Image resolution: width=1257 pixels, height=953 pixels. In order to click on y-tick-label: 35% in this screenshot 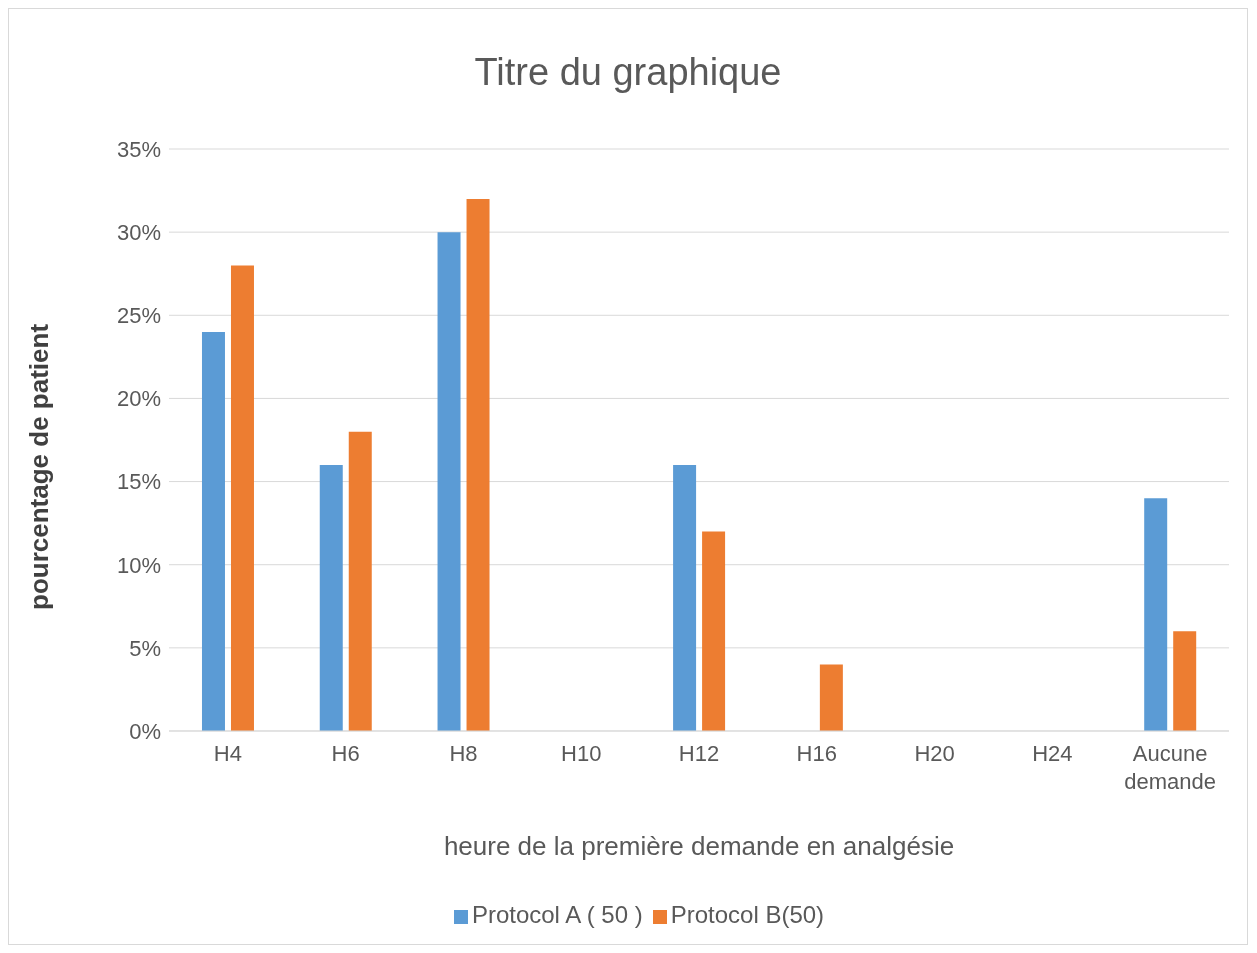, I will do `click(138, 149)`.